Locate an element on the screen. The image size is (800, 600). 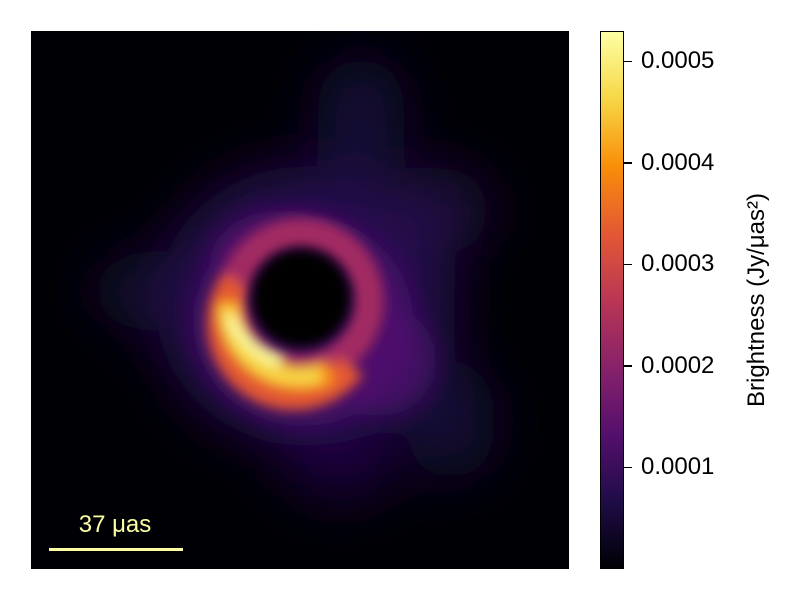
ring-body is located at coordinates (295, 314).